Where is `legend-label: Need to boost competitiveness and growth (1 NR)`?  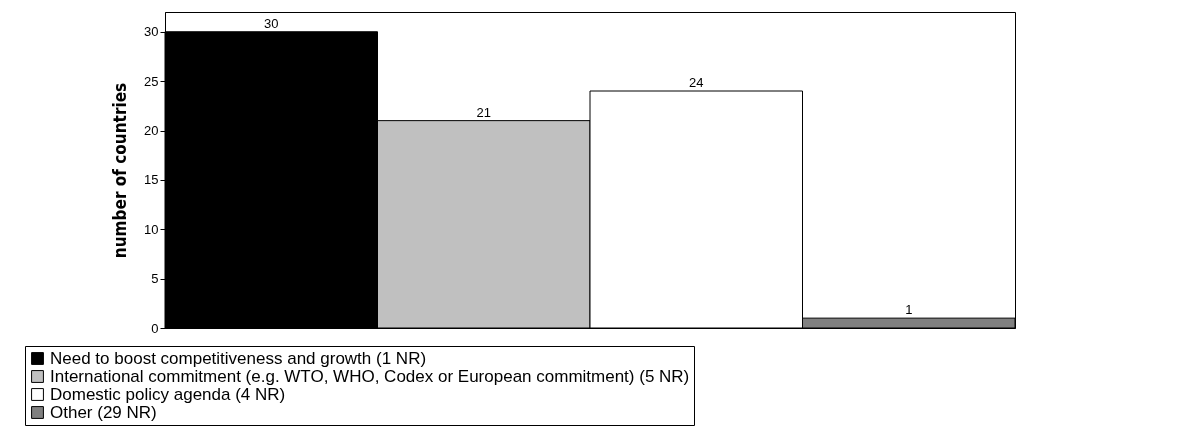 legend-label: Need to boost competitiveness and growth (1 NR) is located at coordinates (238, 358).